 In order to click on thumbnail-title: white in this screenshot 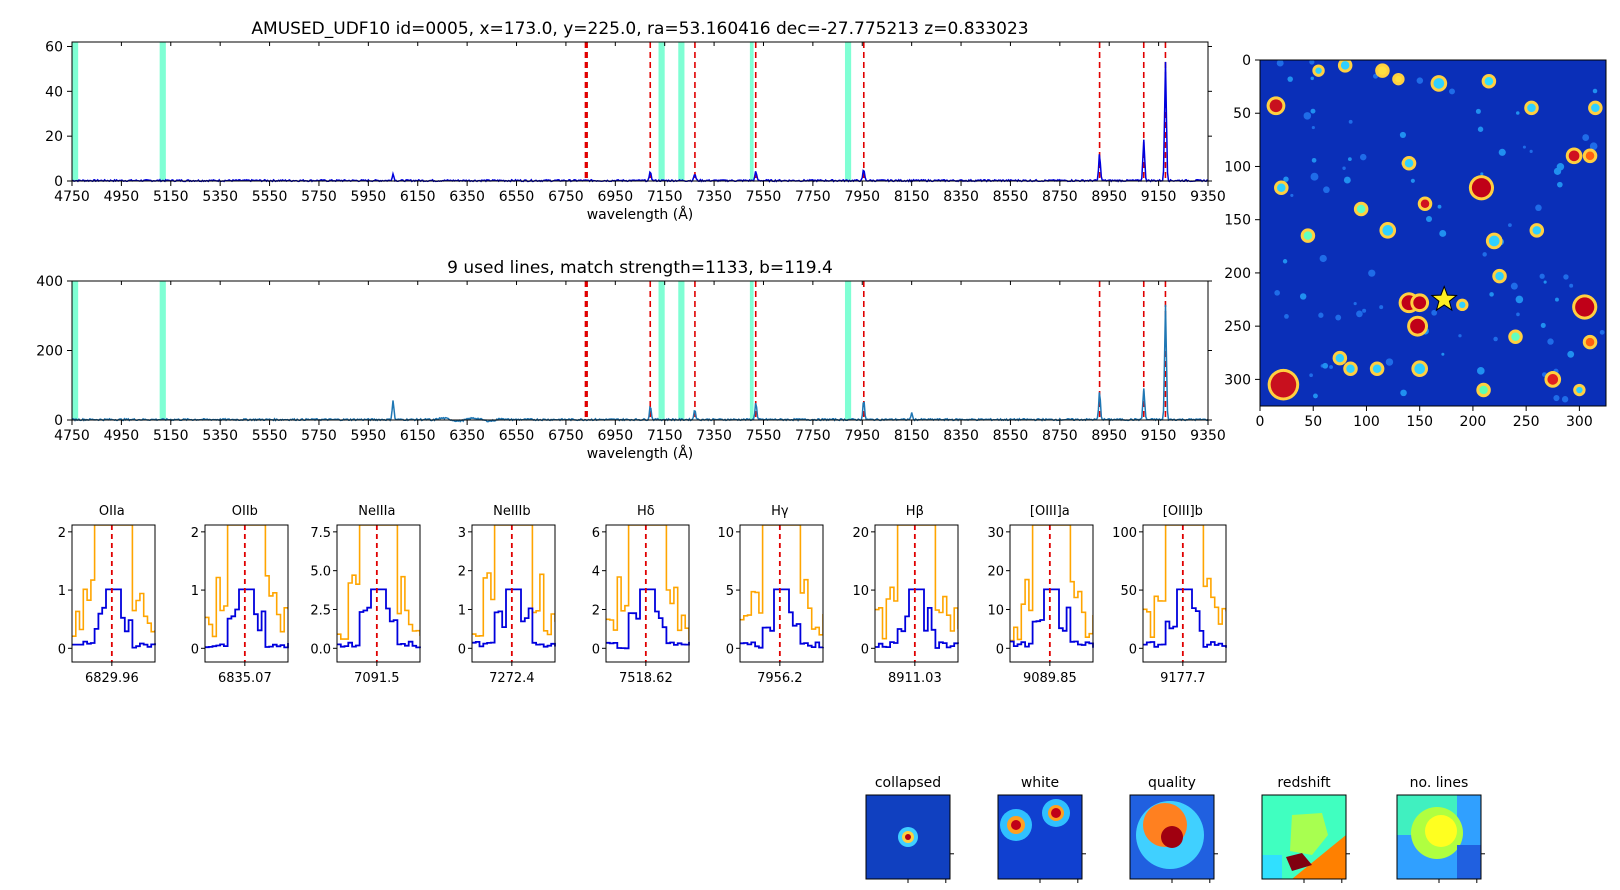, I will do `click(1040, 783)`.